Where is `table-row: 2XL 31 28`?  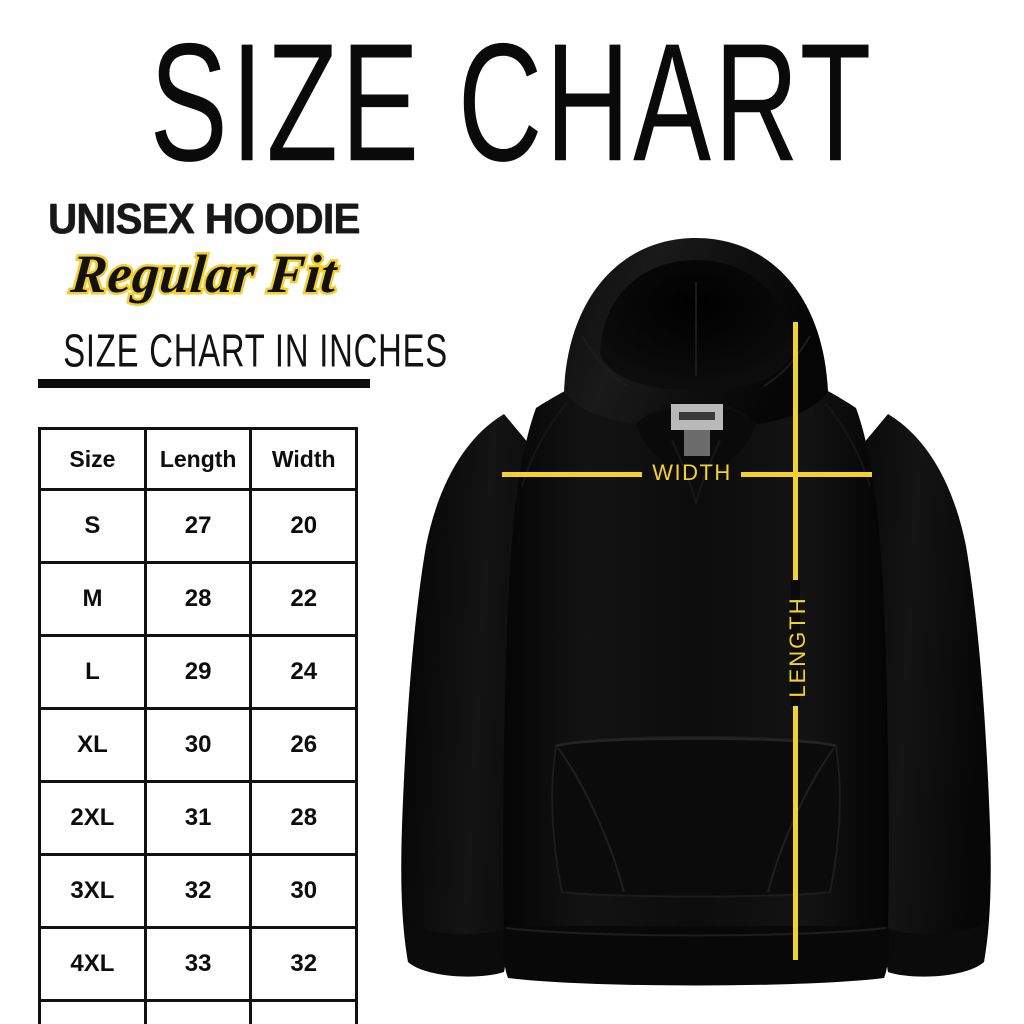
table-row: 2XL 31 28 is located at coordinates (198, 818).